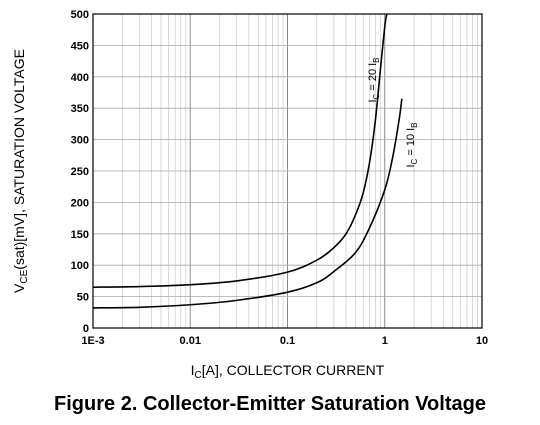 Image resolution: width=540 pixels, height=425 pixels. I want to click on x-tick-label: 1, so click(385, 341).